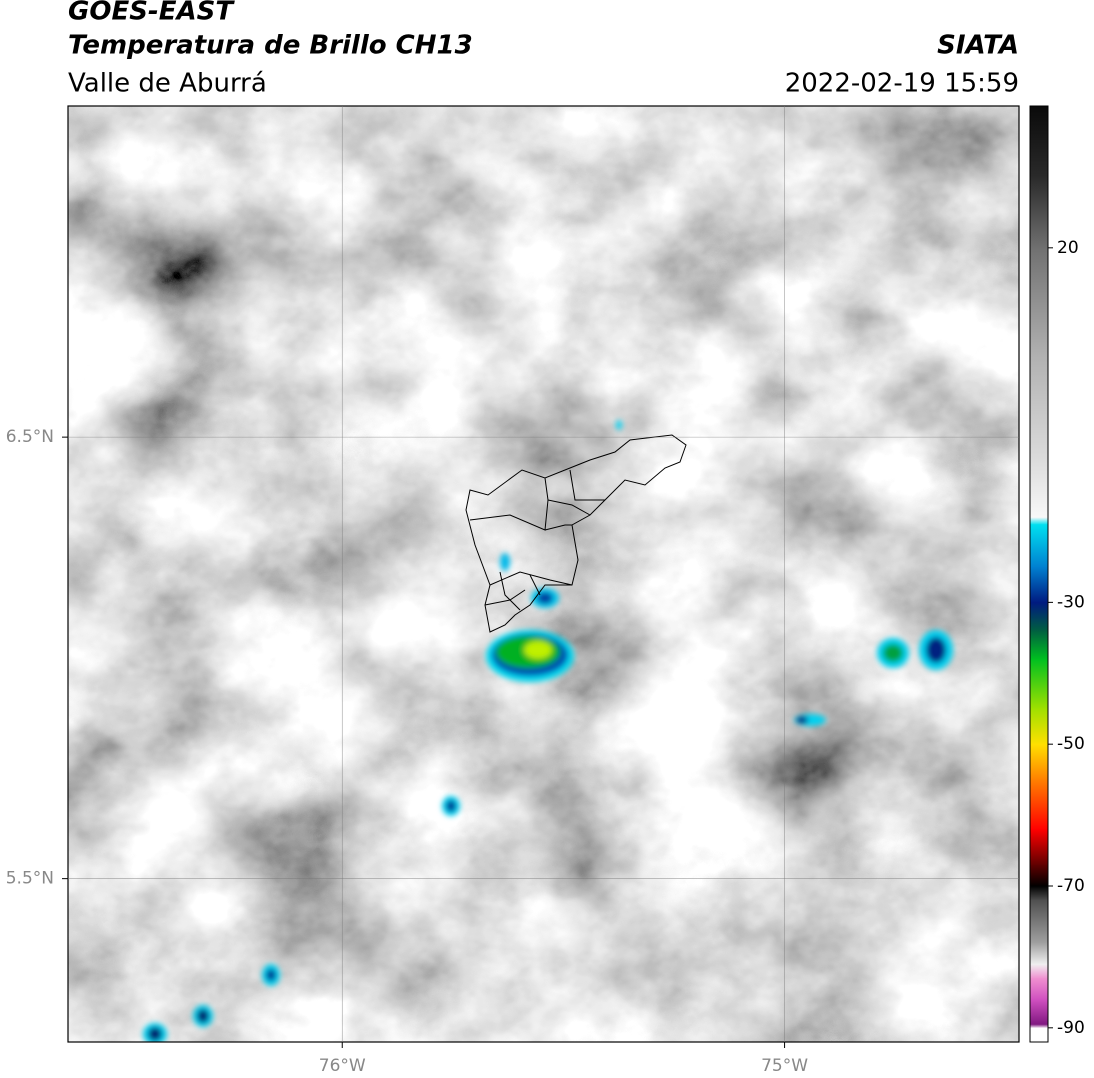 The image size is (1094, 1078). I want to click on colorbar-tick-label: 20, so click(1068, 248).